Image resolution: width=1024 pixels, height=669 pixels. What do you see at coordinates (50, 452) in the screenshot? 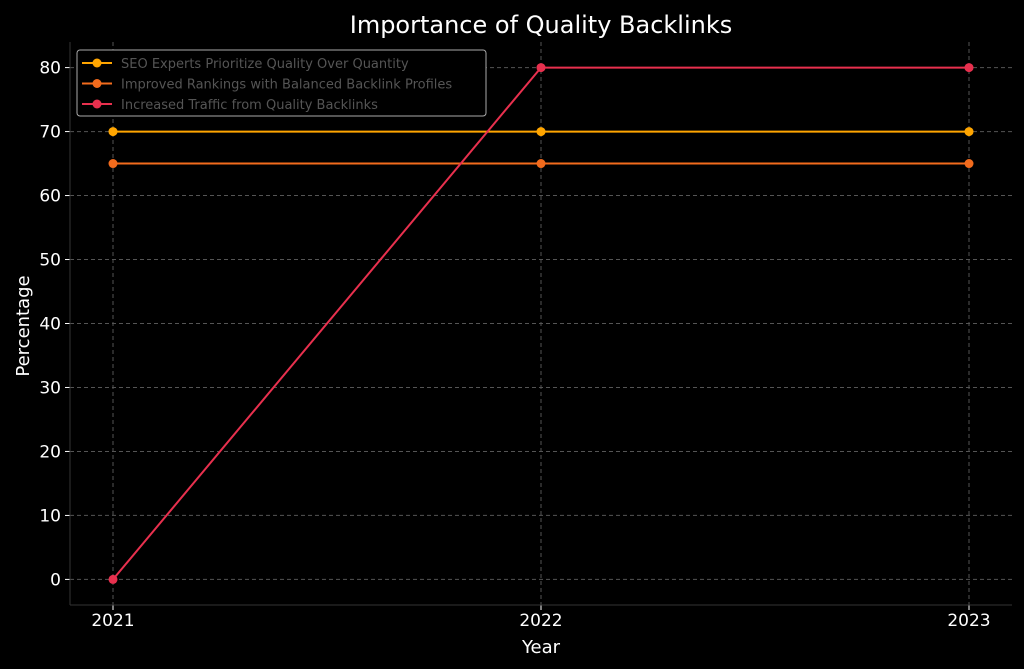
I see `y-tick-label: 20` at bounding box center [50, 452].